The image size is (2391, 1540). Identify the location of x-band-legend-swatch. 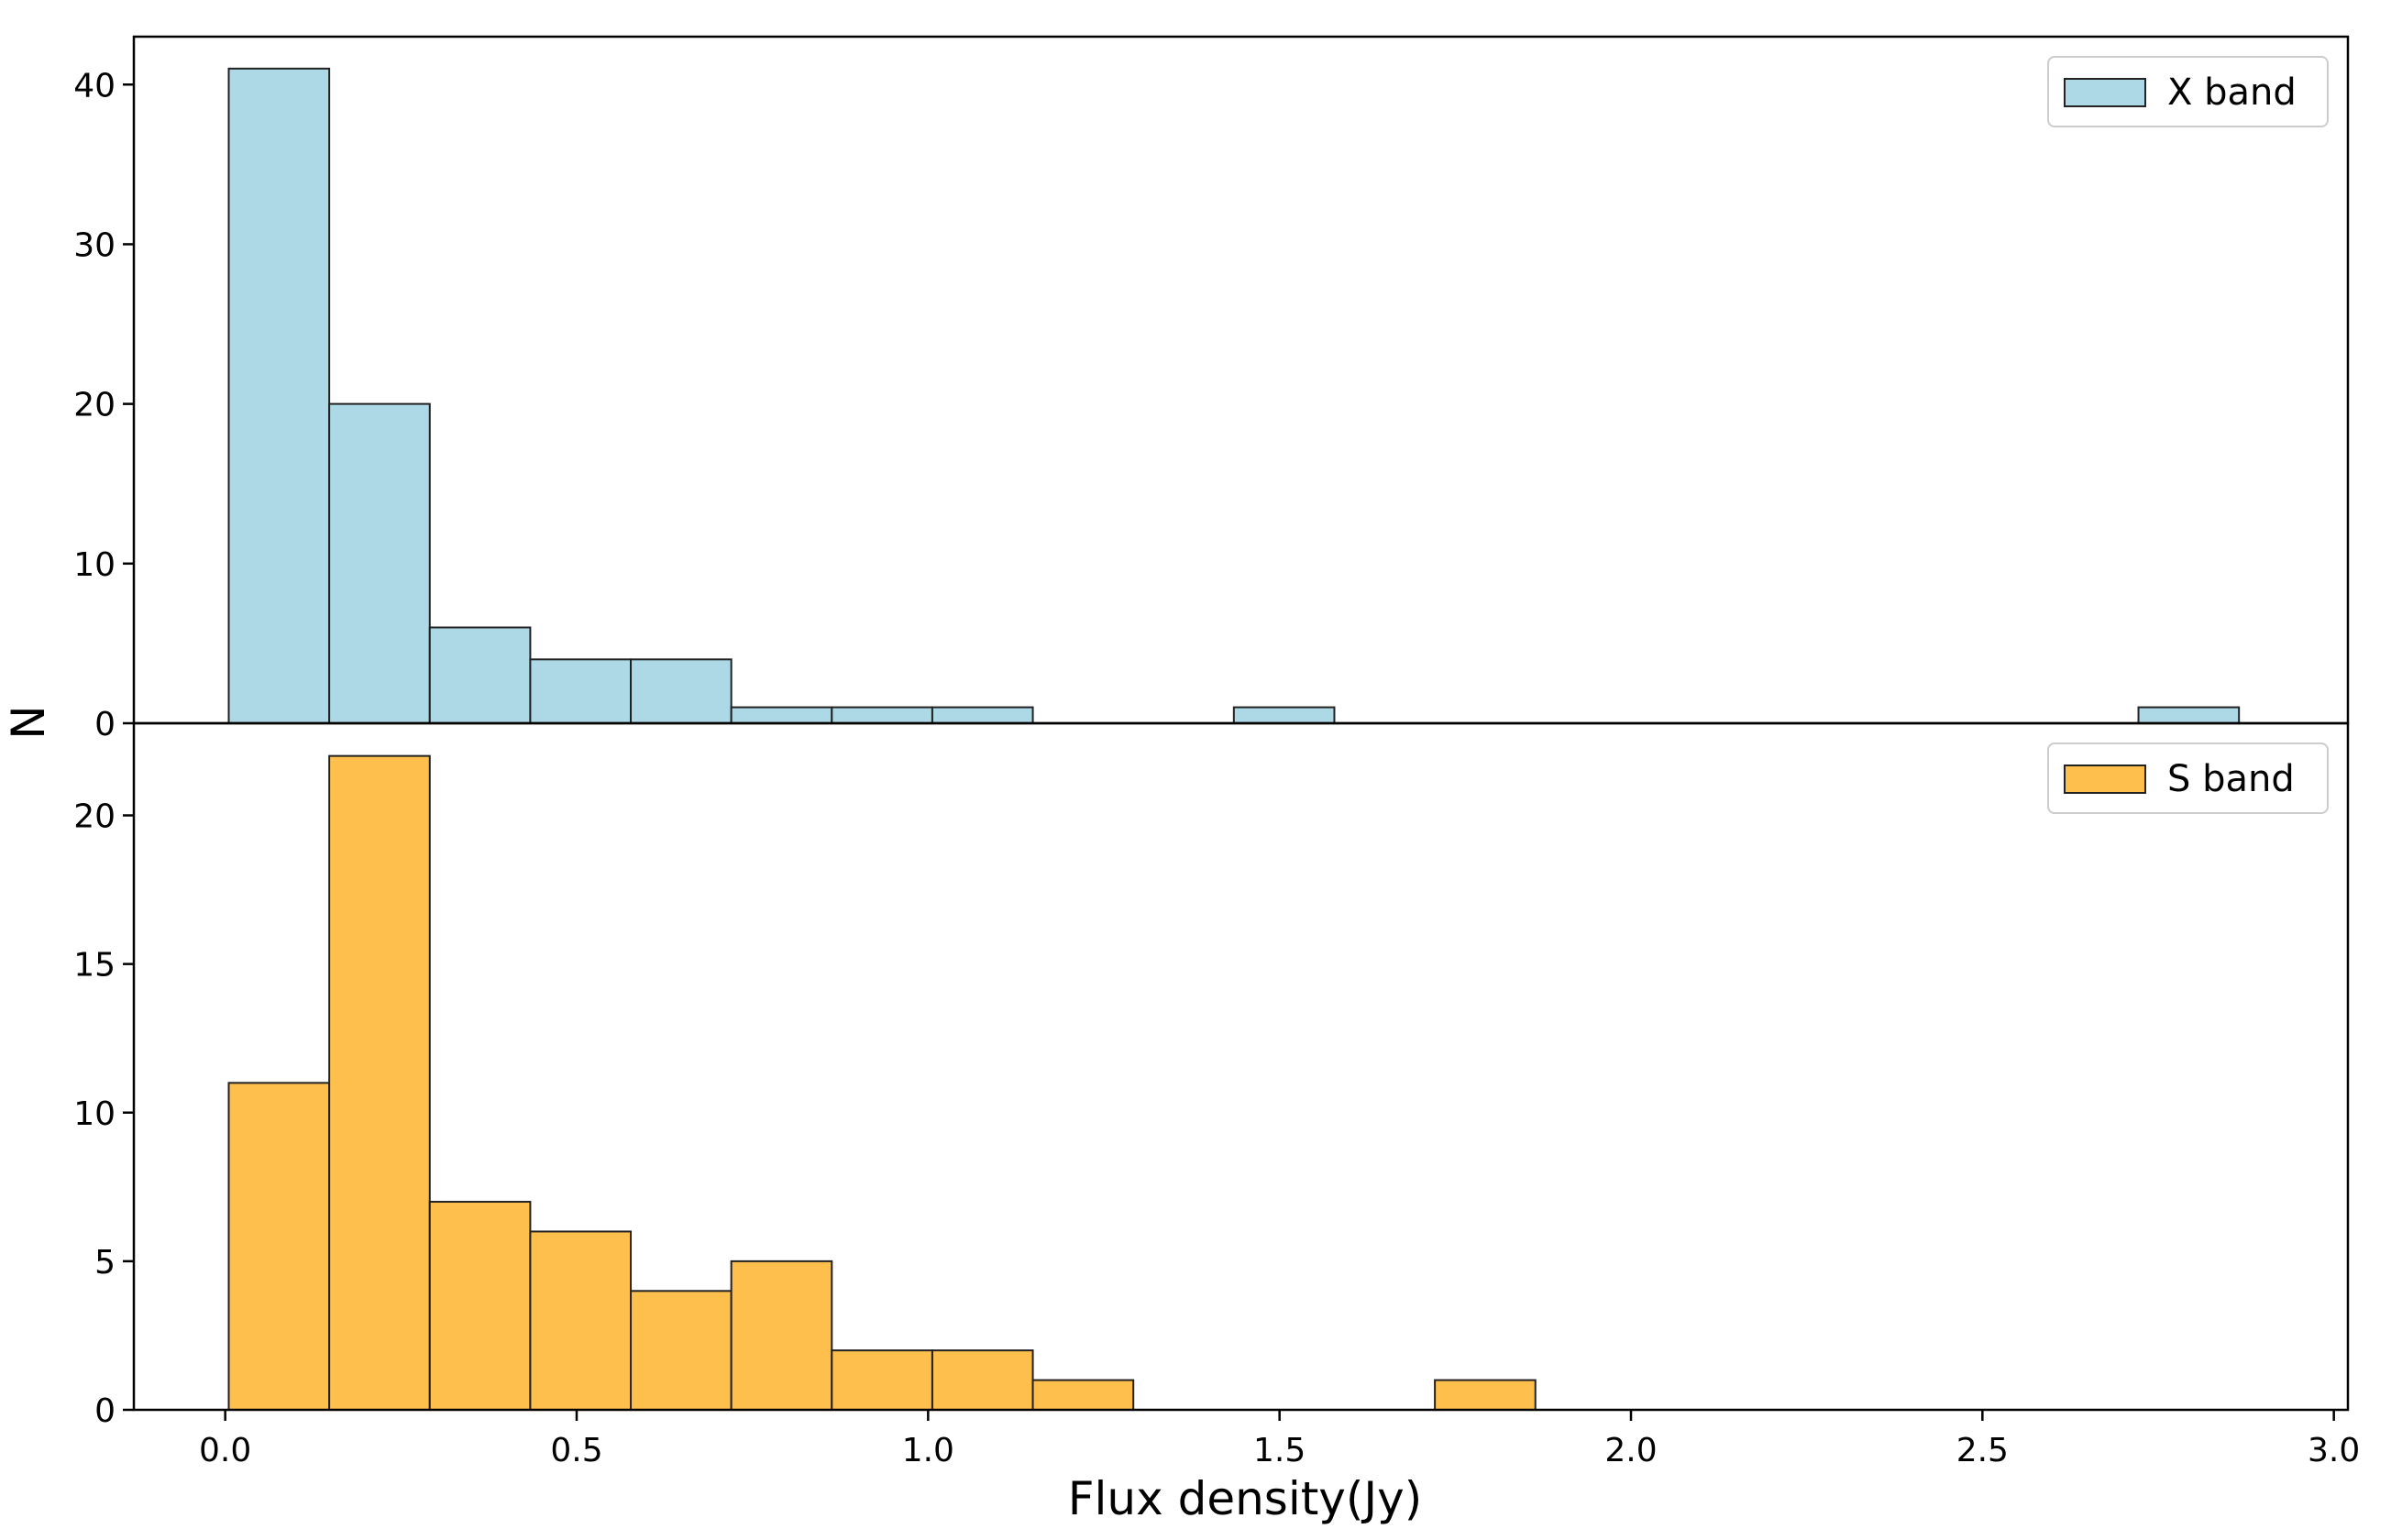
(2105, 92).